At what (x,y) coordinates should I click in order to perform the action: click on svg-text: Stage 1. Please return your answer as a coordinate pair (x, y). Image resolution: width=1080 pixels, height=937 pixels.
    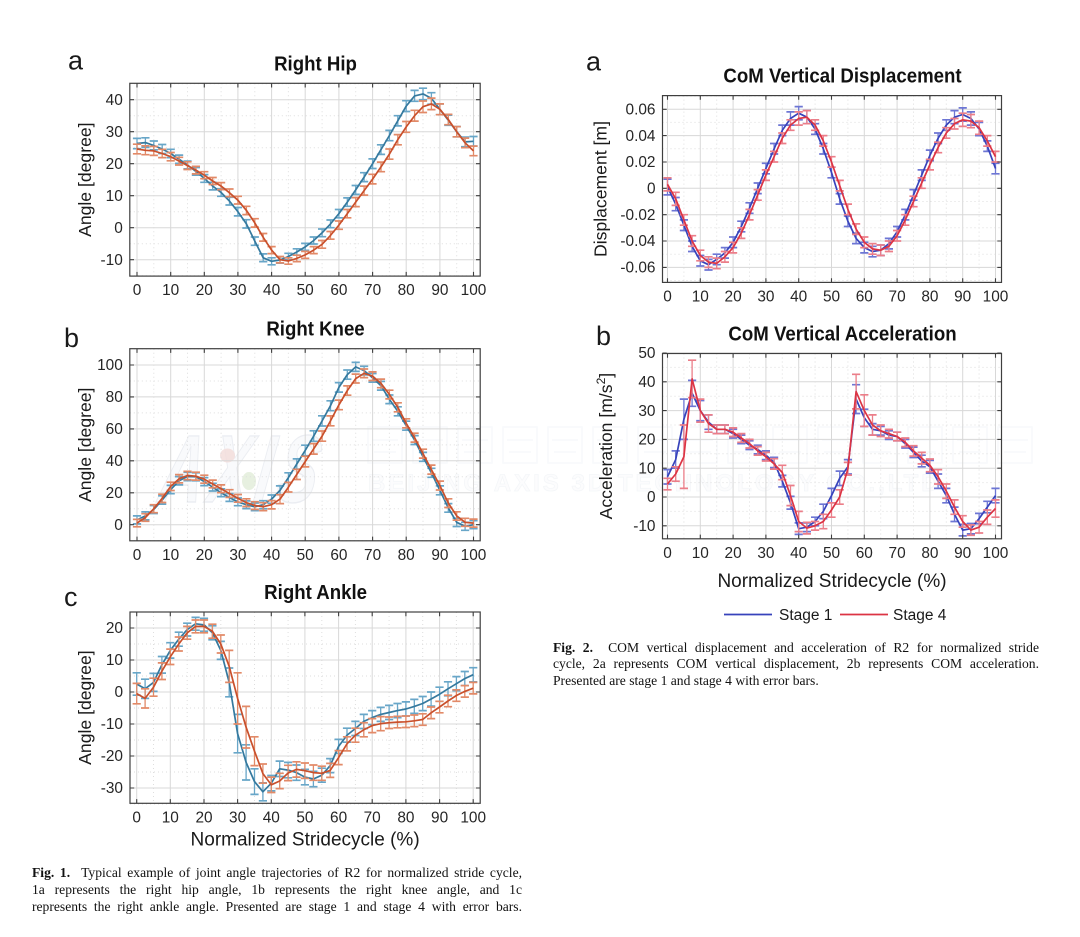
    Looking at the image, I should click on (805, 615).